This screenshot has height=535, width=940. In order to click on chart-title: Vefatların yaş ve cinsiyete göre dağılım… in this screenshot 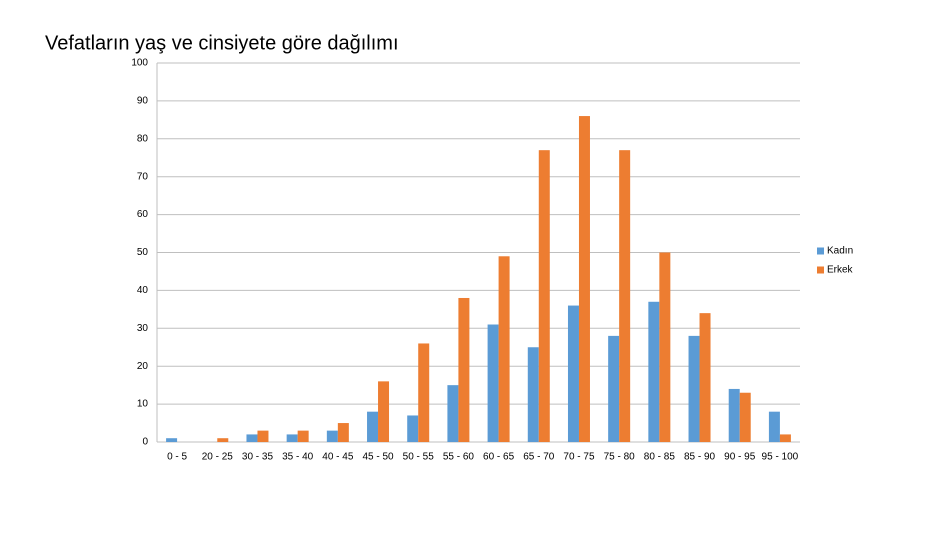, I will do `click(222, 43)`.